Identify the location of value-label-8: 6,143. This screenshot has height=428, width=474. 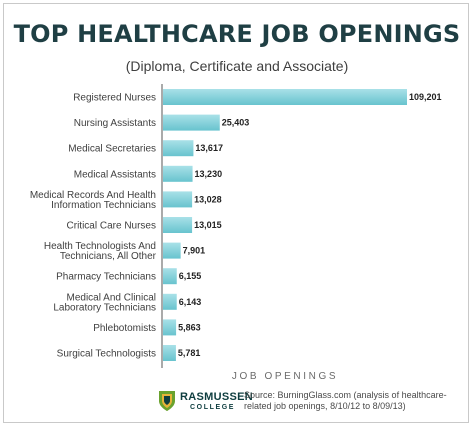
(190, 302).